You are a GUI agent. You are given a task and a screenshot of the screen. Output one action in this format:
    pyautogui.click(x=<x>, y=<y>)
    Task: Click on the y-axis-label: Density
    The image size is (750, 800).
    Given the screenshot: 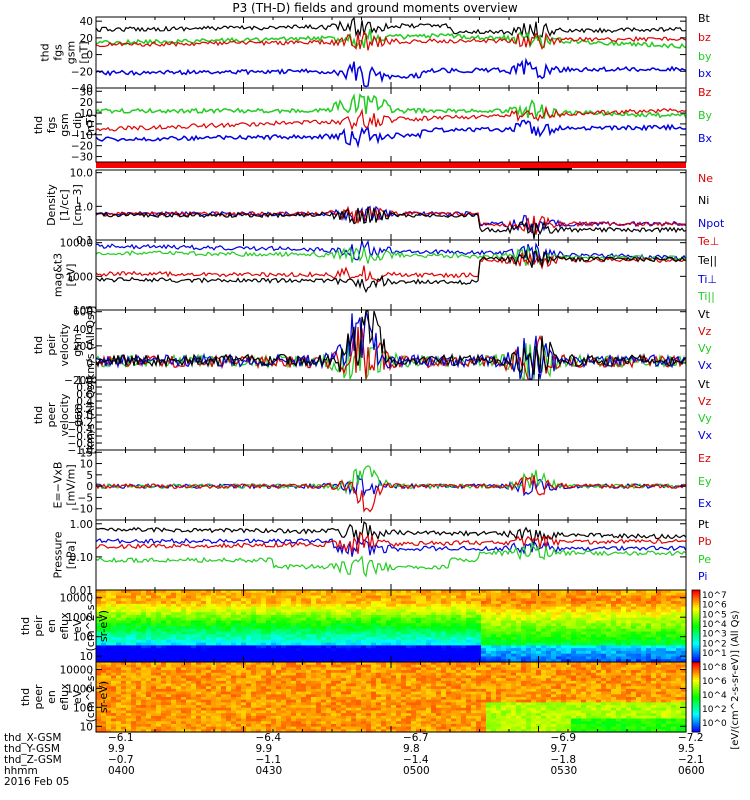 What is the action you would take?
    pyautogui.click(x=51, y=205)
    